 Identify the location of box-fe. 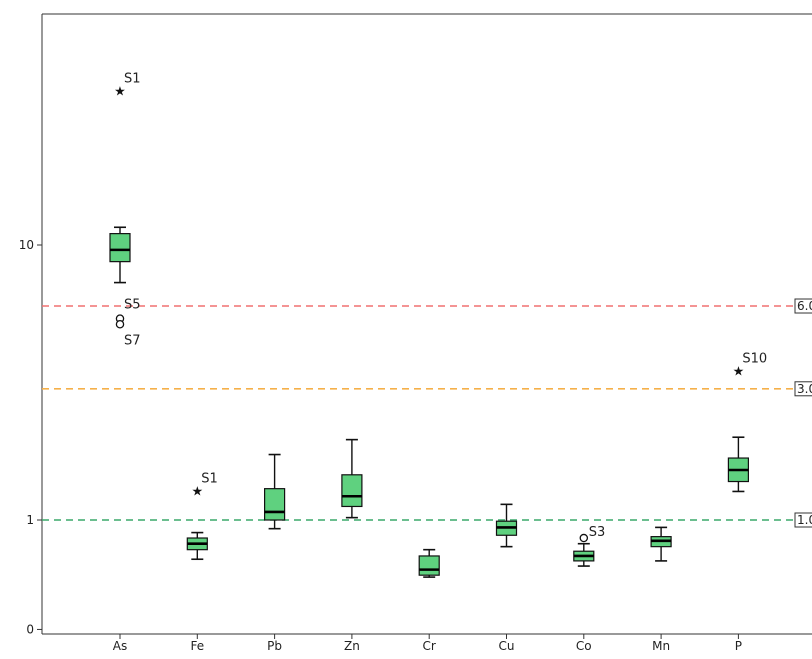
(197, 546).